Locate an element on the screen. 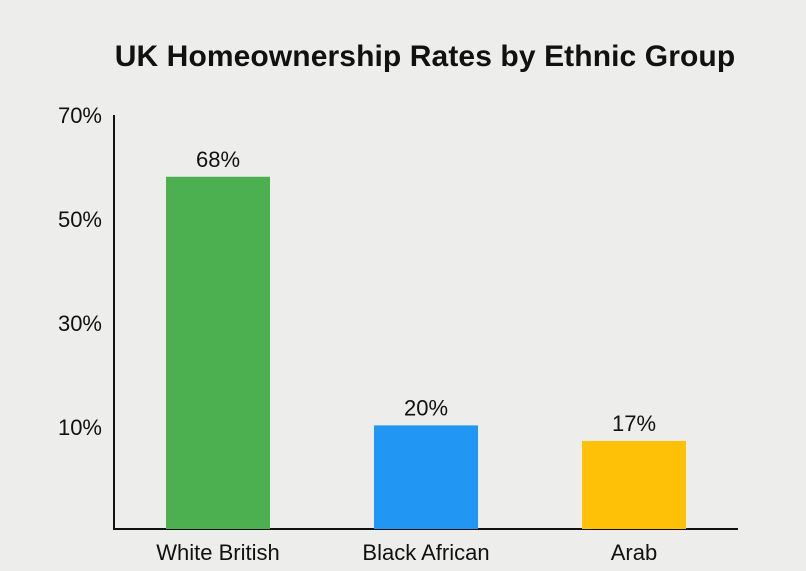 Image resolution: width=806 pixels, height=571 pixels. data-label: 68% is located at coordinates (218, 159).